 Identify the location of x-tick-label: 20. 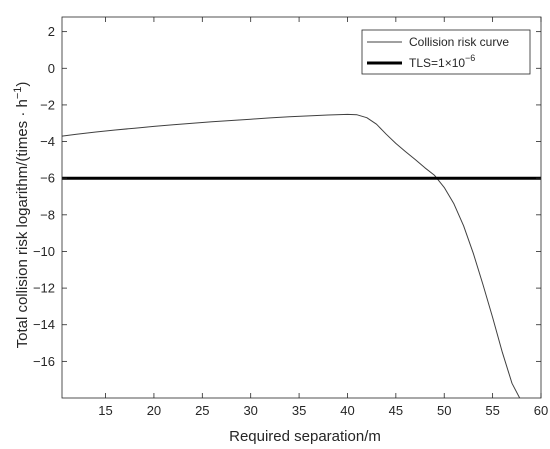
(154, 410).